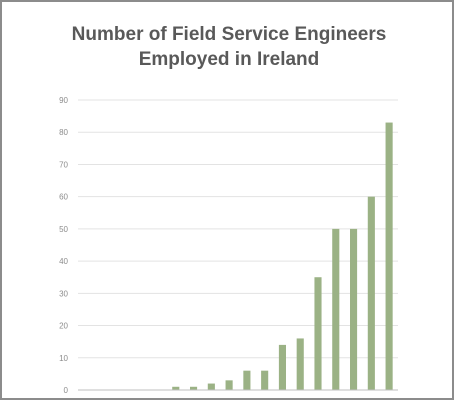 The height and width of the screenshot is (400, 454). Describe the element at coordinates (66, 390) in the screenshot. I see `y-tick-label: 0` at that location.